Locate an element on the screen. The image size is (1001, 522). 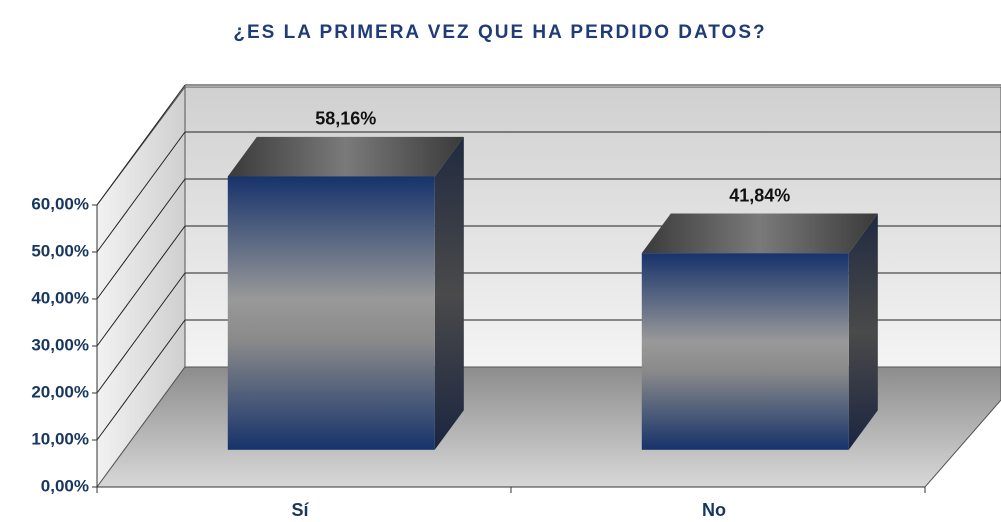
y-tick-label: 40,00% is located at coordinates (60, 297).